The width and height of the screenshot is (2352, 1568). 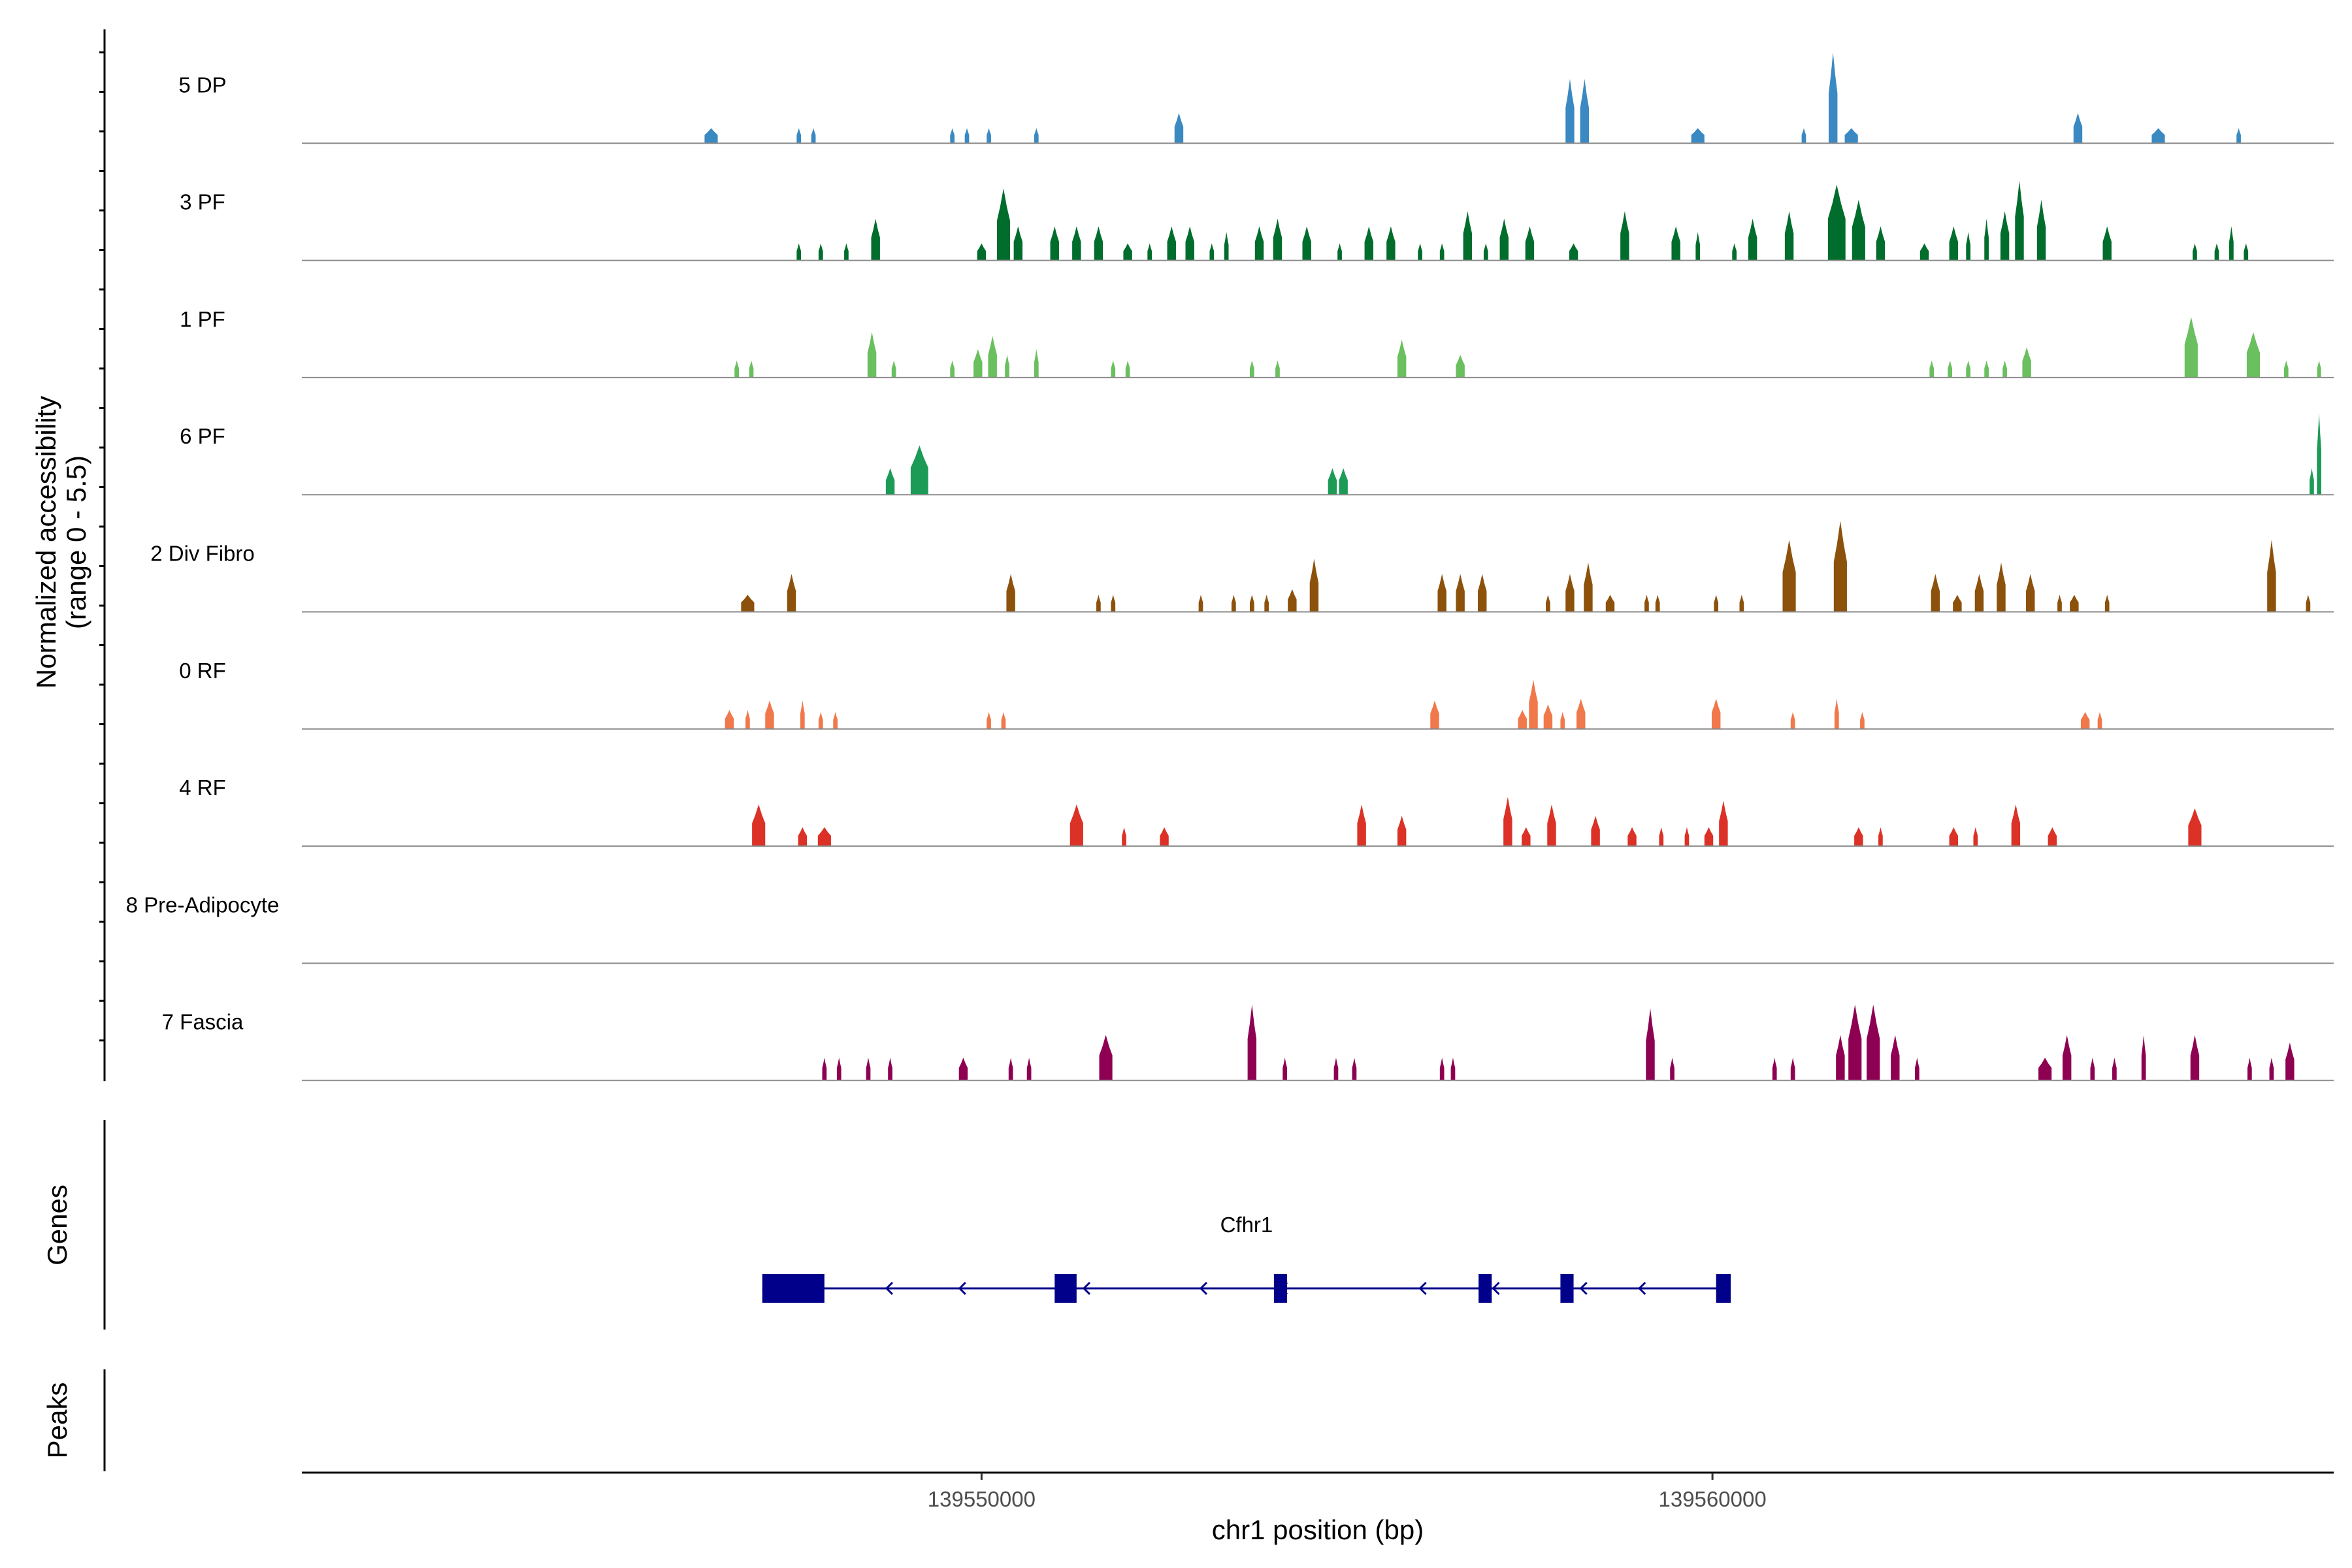 I want to click on y-axis-title-line2: (range 0 - 5.5), so click(x=76, y=542).